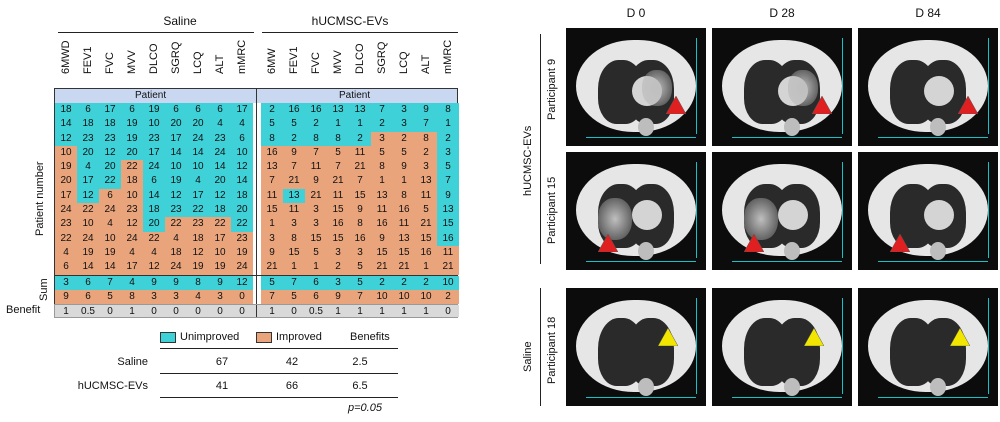  I want to click on timepoint-d84: D 84, so click(928, 13).